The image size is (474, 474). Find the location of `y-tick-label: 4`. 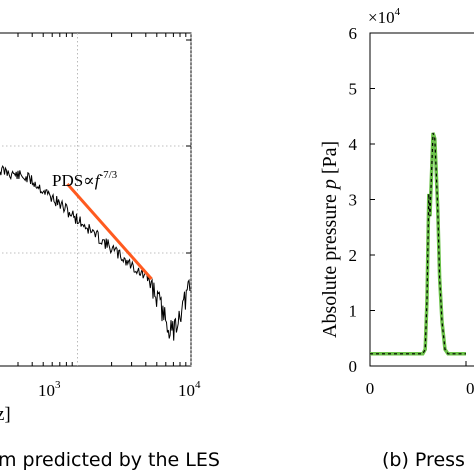

y-tick-label: 4 is located at coordinates (353, 144).